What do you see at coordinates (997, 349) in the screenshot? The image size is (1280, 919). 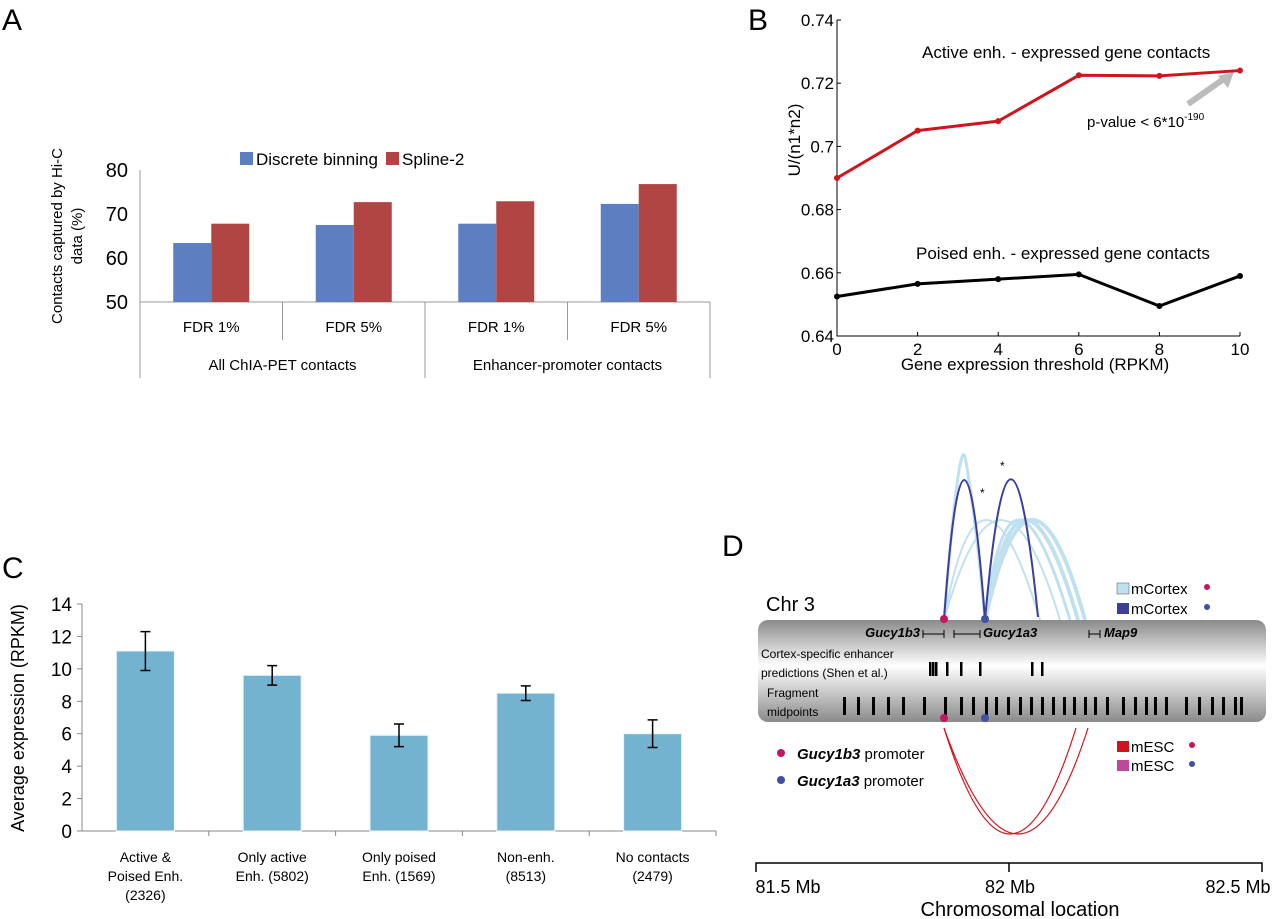 I see `x-tick-label: 4` at bounding box center [997, 349].